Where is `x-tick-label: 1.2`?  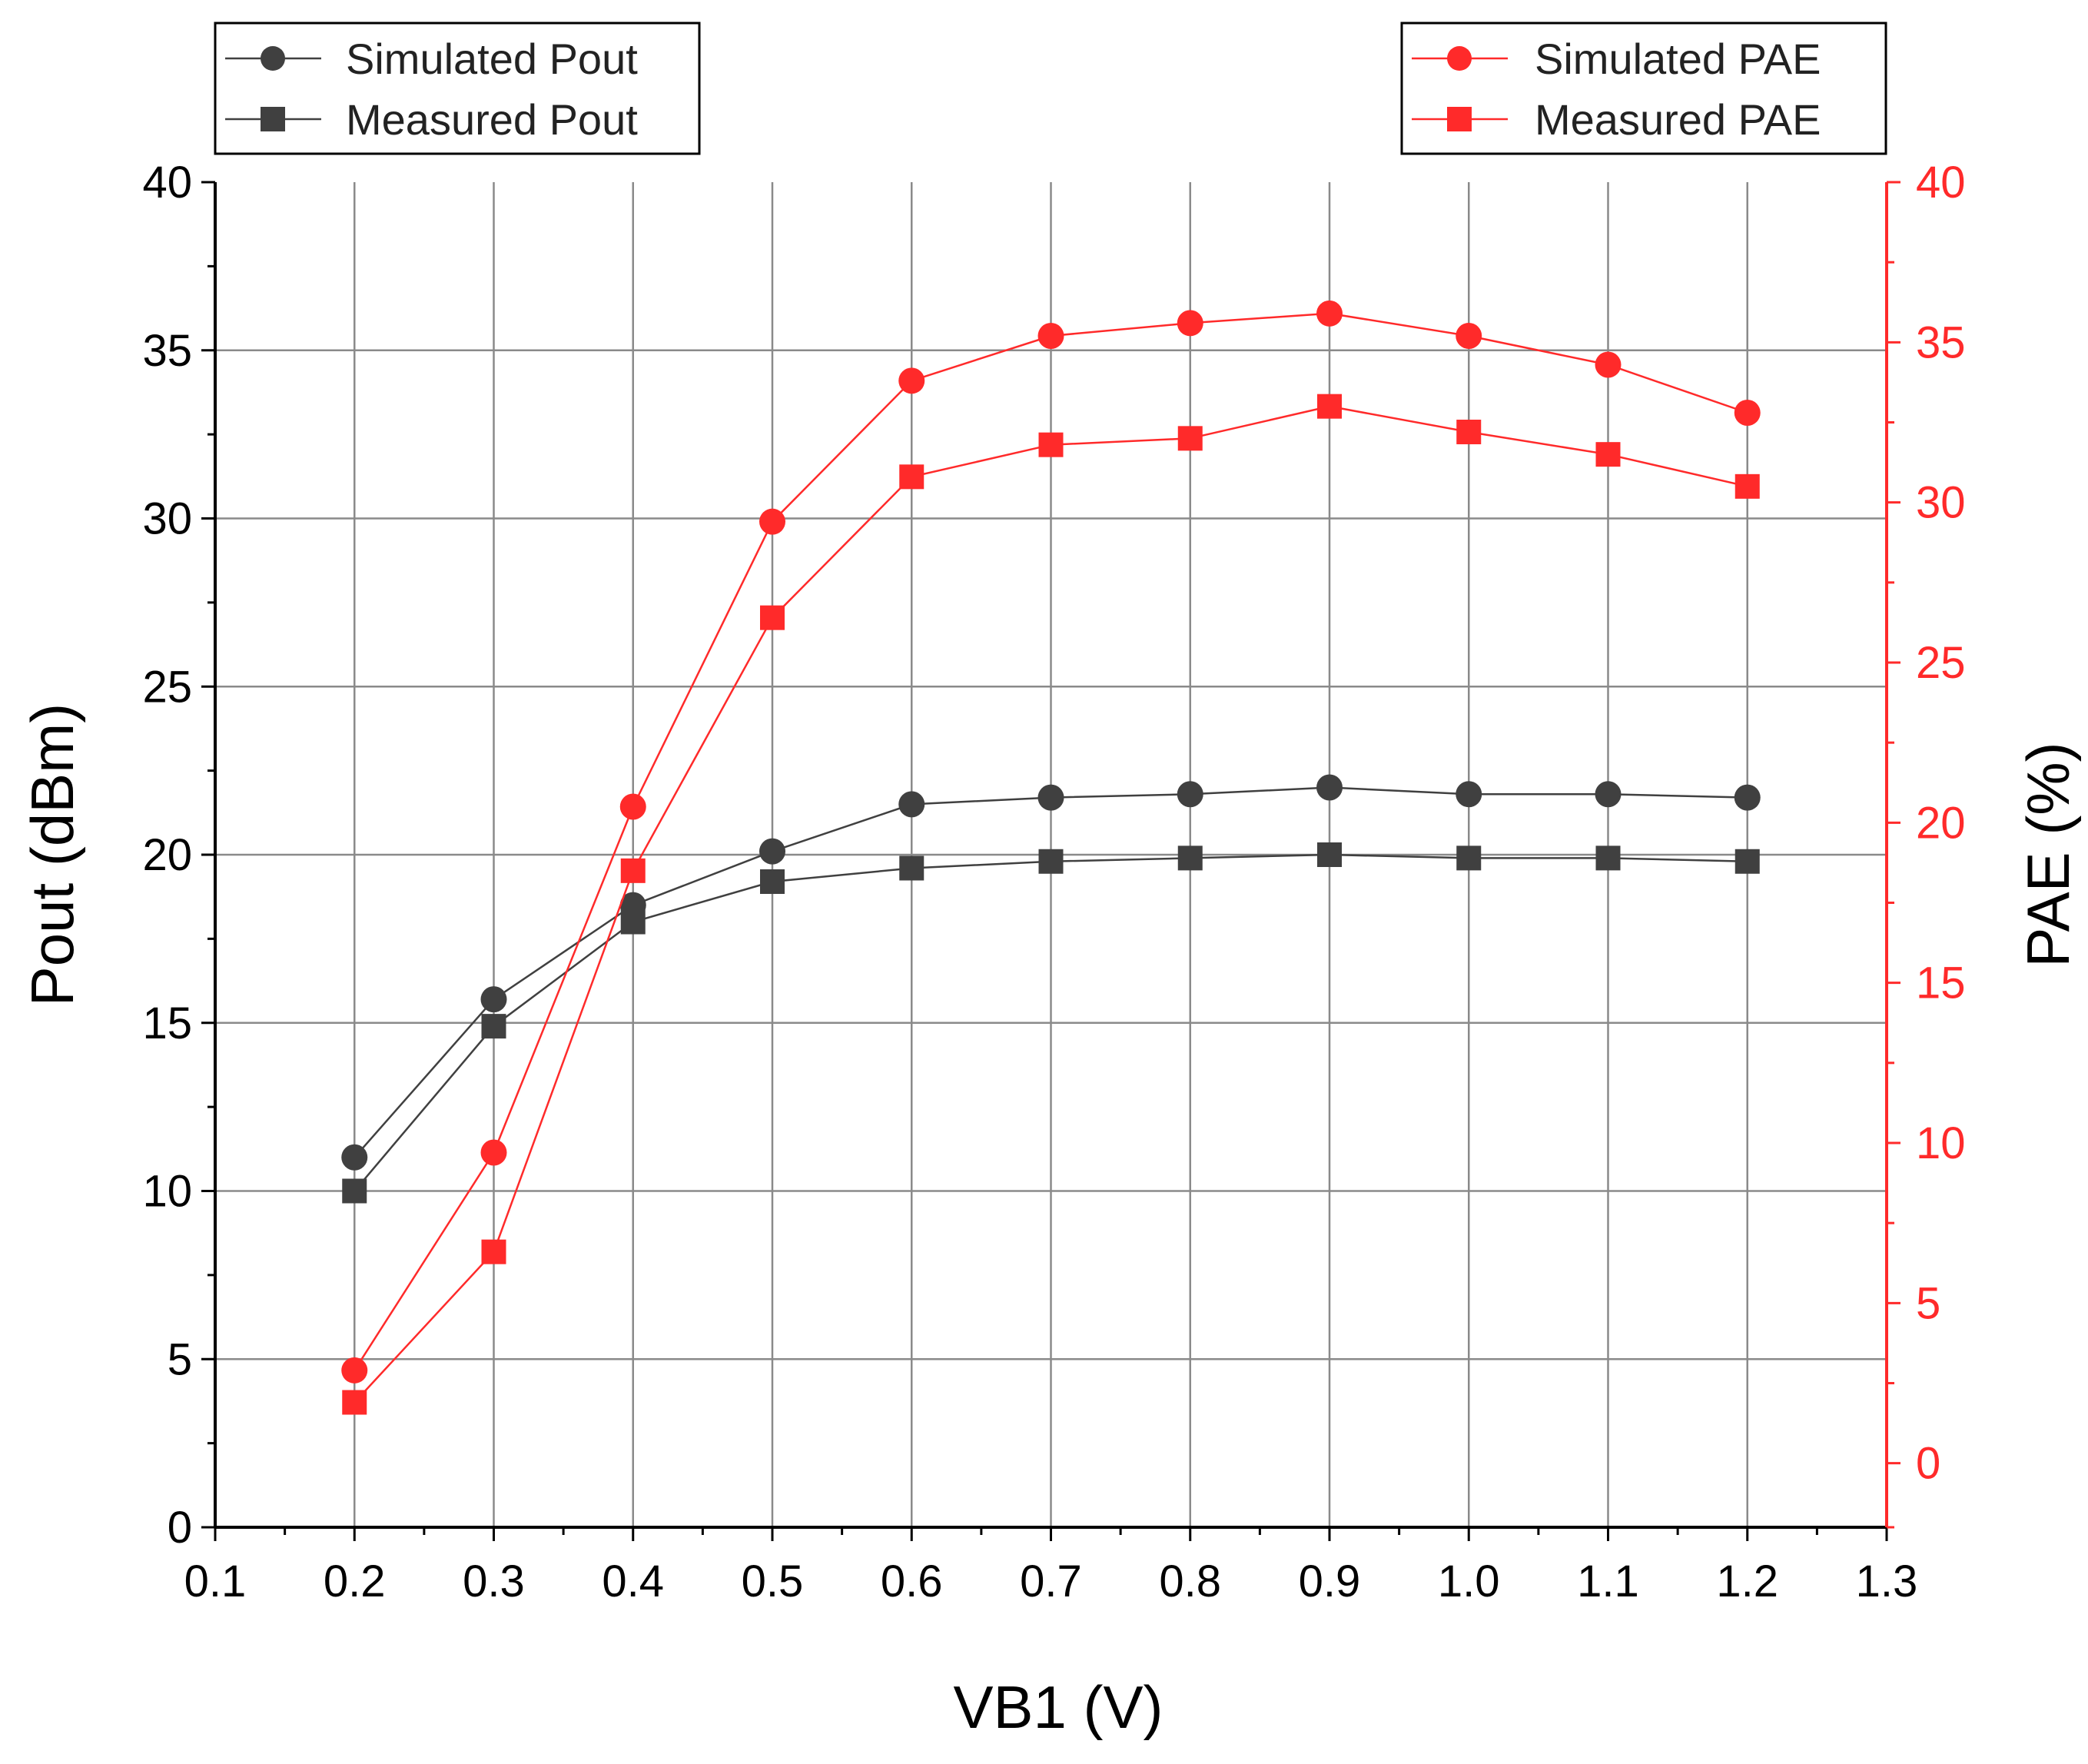
x-tick-label: 1.2 is located at coordinates (1747, 1581).